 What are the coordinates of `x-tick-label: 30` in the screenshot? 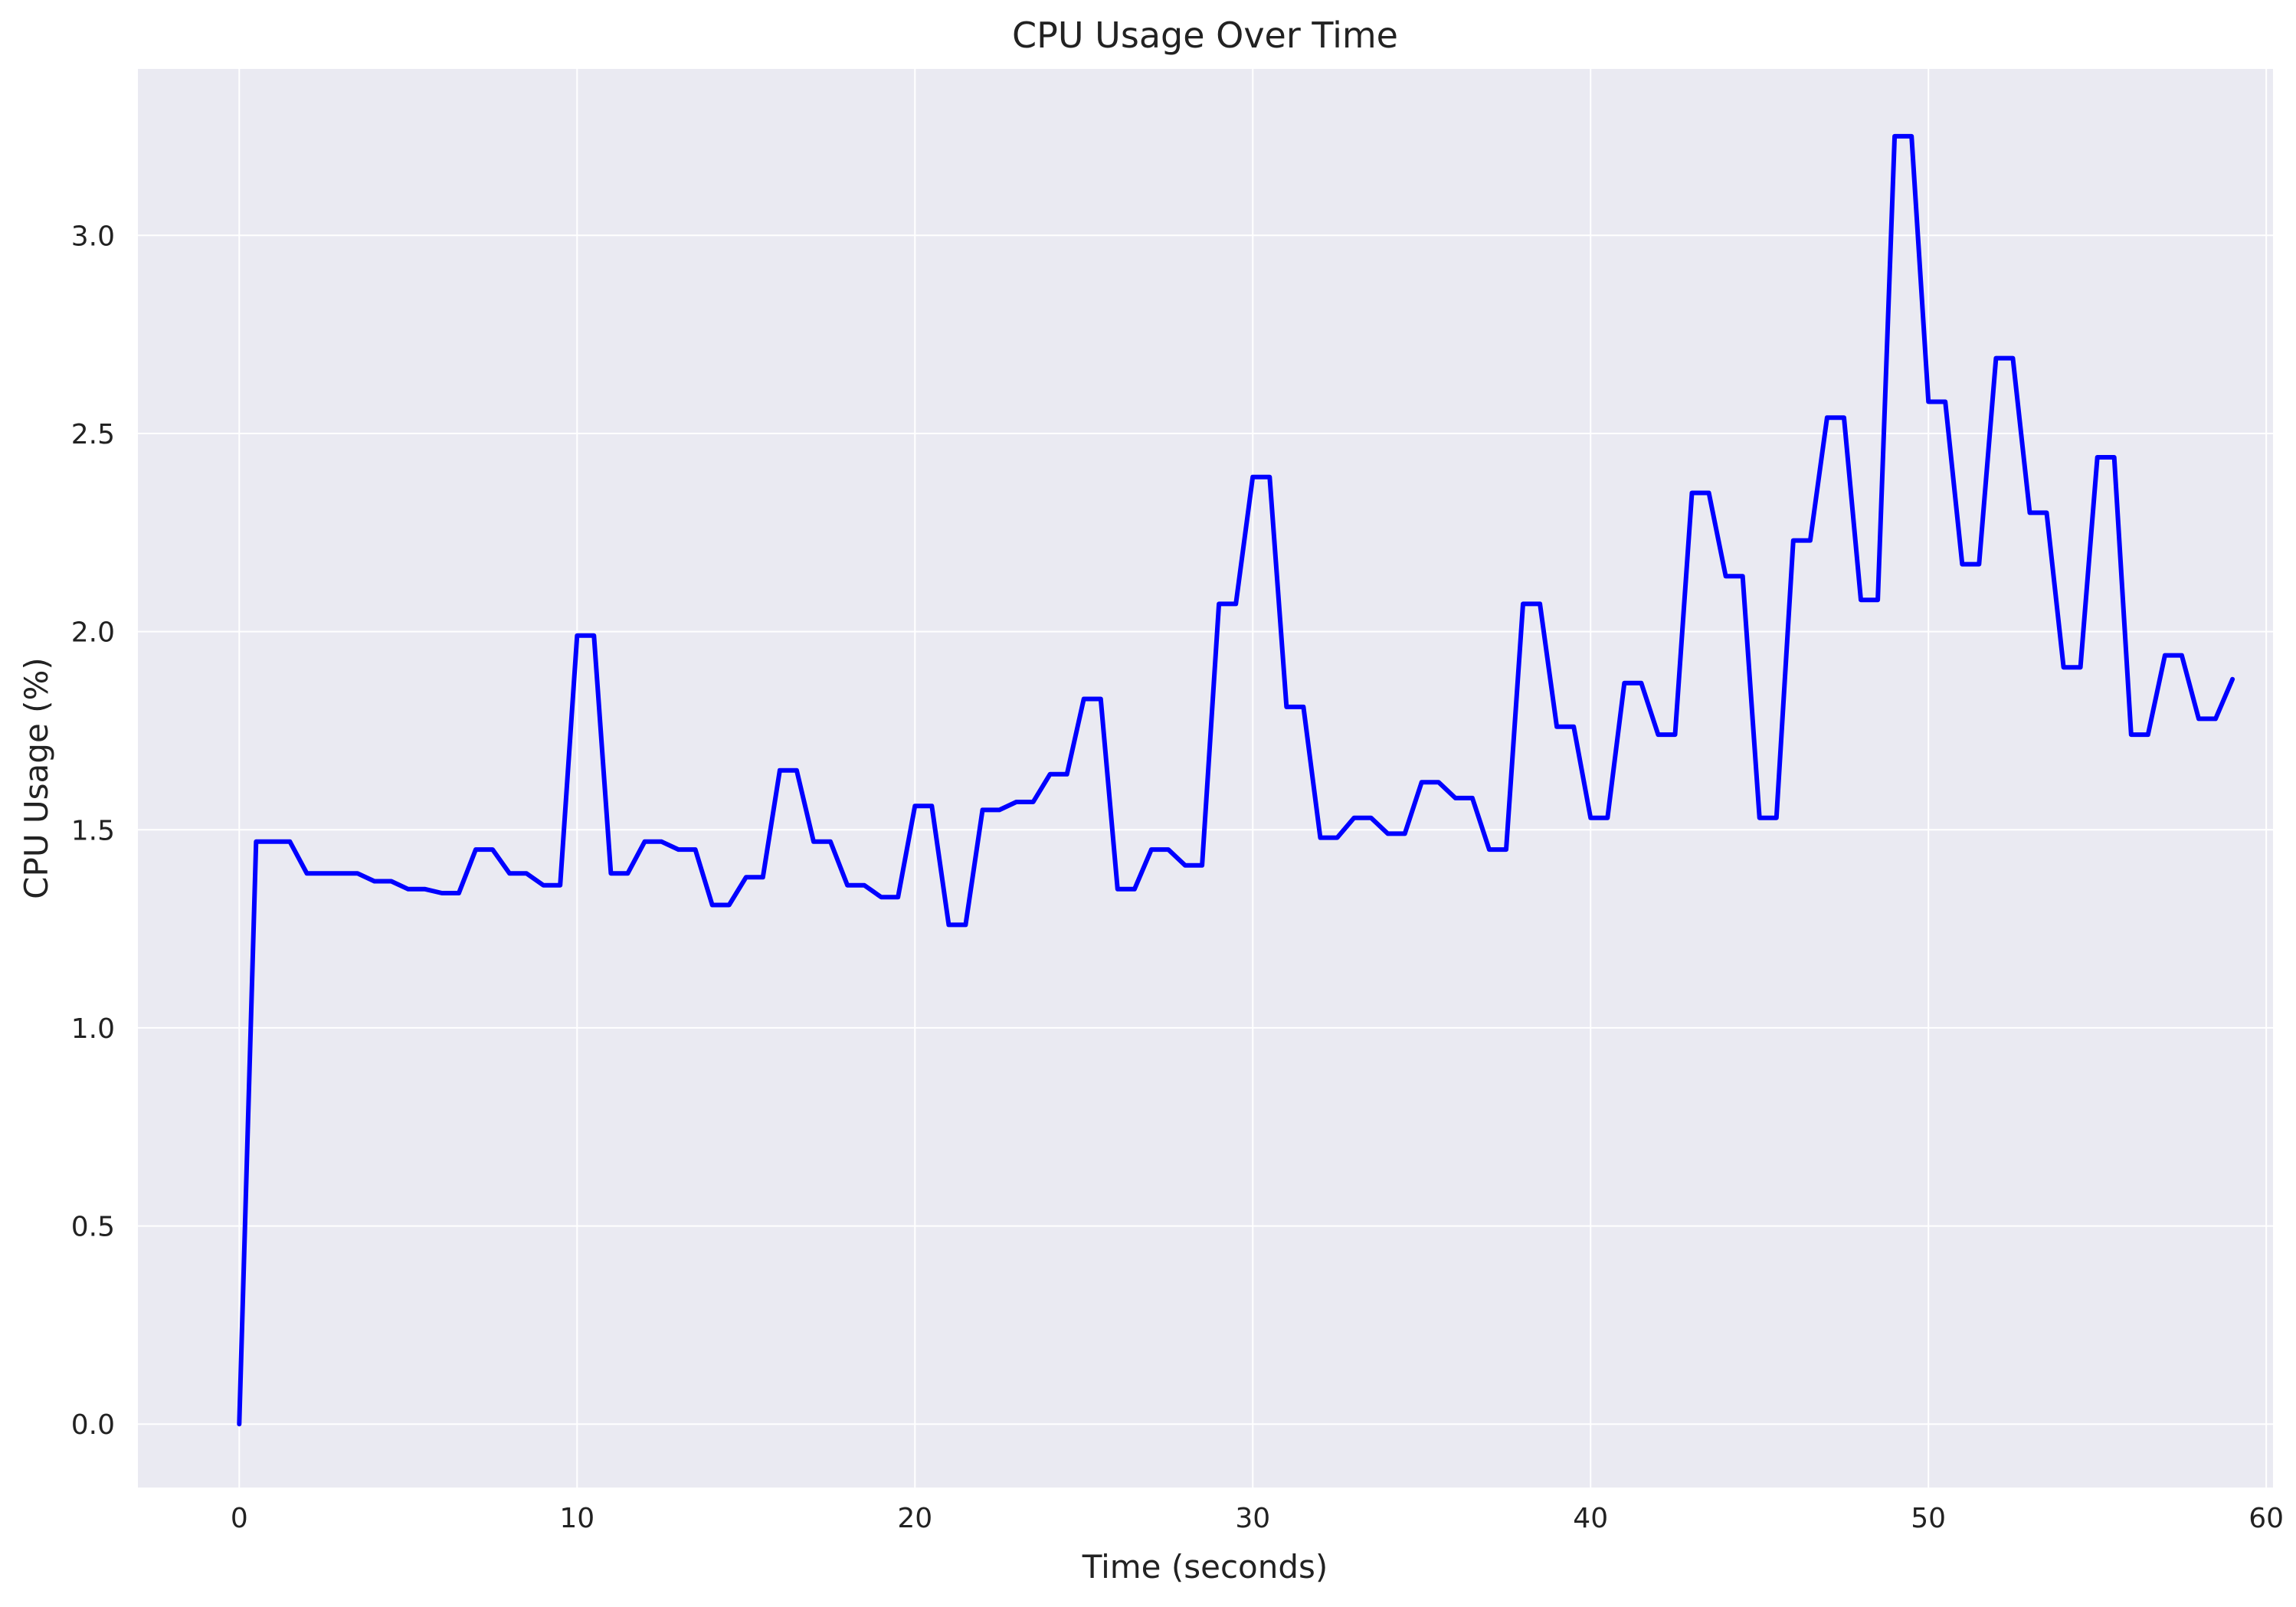 It's located at (1252, 1518).